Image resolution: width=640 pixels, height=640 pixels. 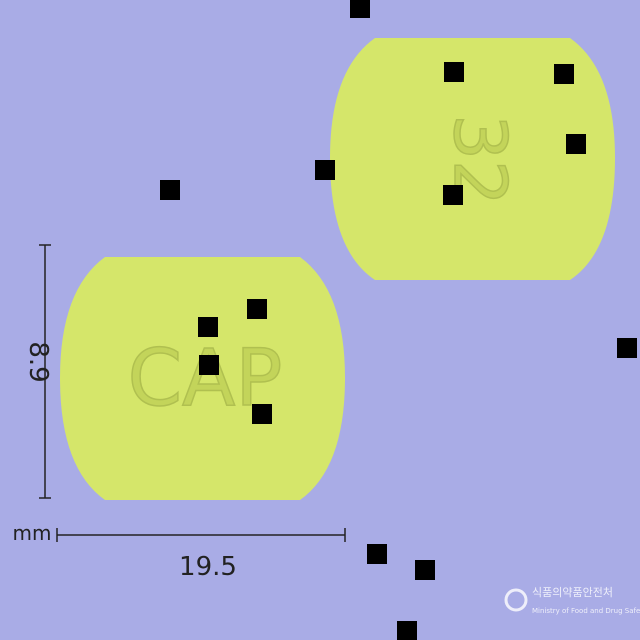 What do you see at coordinates (586, 611) in the screenshot?
I see `watermark-english: Ministry of Food and Drug Safety` at bounding box center [586, 611].